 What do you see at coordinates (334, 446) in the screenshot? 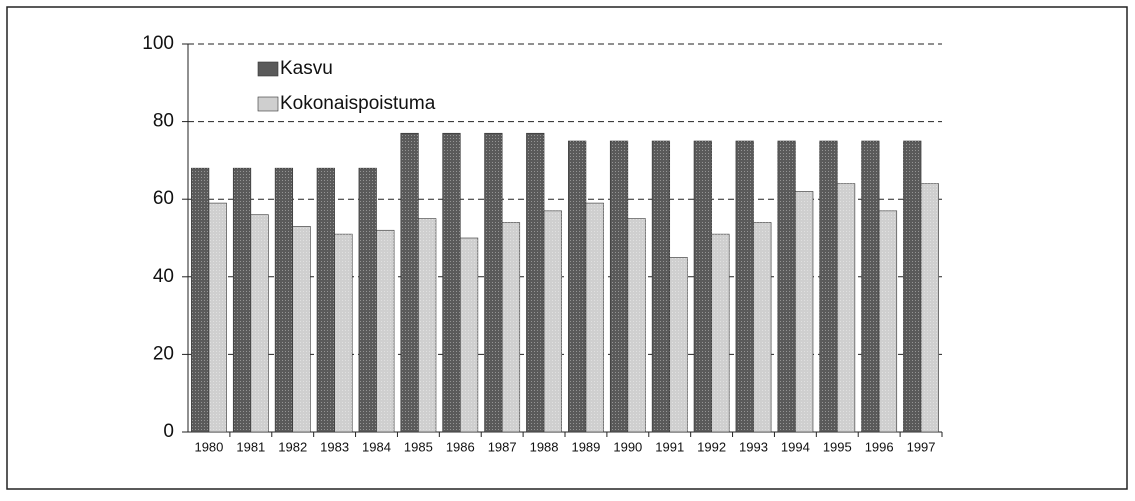
I see `x-tick-label: 1983` at bounding box center [334, 446].